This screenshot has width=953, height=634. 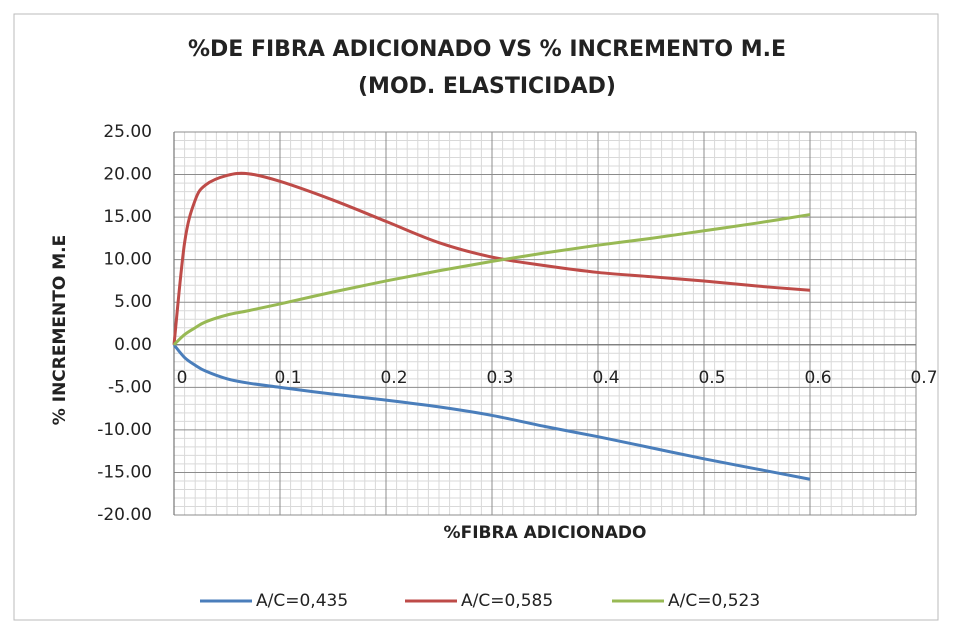 What do you see at coordinates (923, 378) in the screenshot?
I see `x-tick-label: 0.7` at bounding box center [923, 378].